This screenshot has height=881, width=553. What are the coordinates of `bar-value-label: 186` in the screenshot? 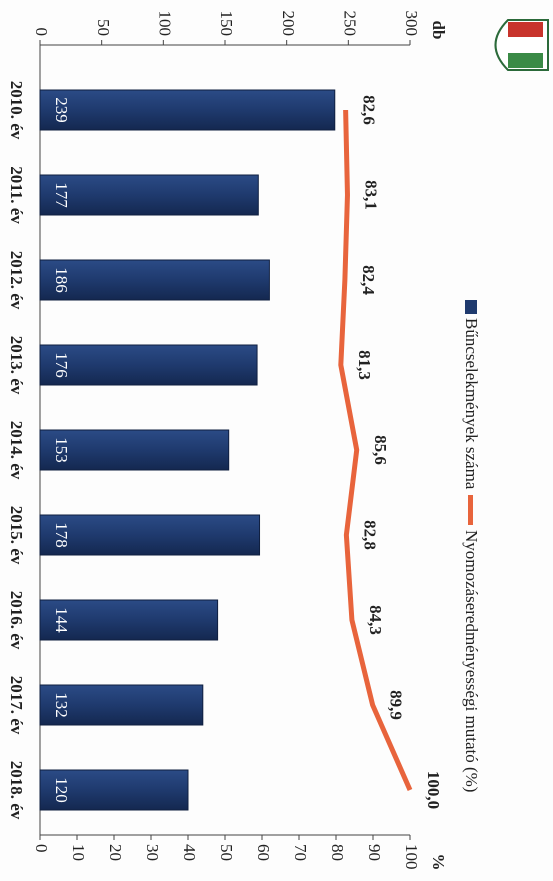 It's located at (61, 280).